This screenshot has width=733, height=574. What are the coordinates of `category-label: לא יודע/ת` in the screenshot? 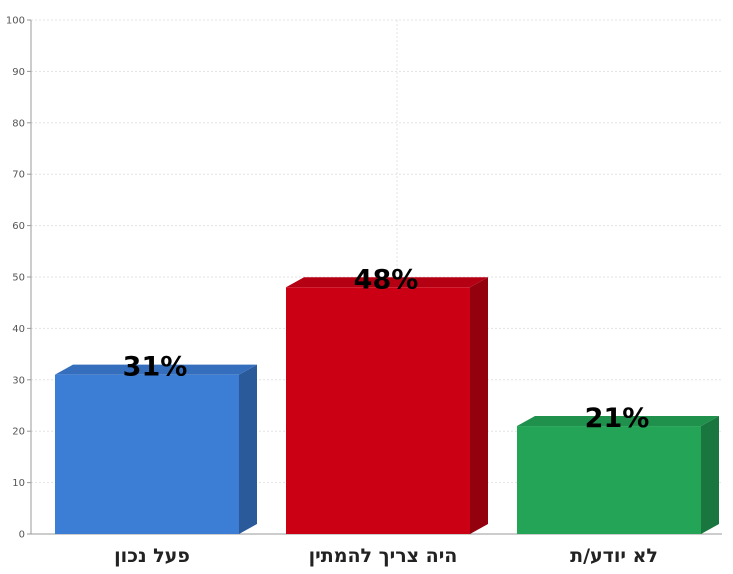 It's located at (614, 556).